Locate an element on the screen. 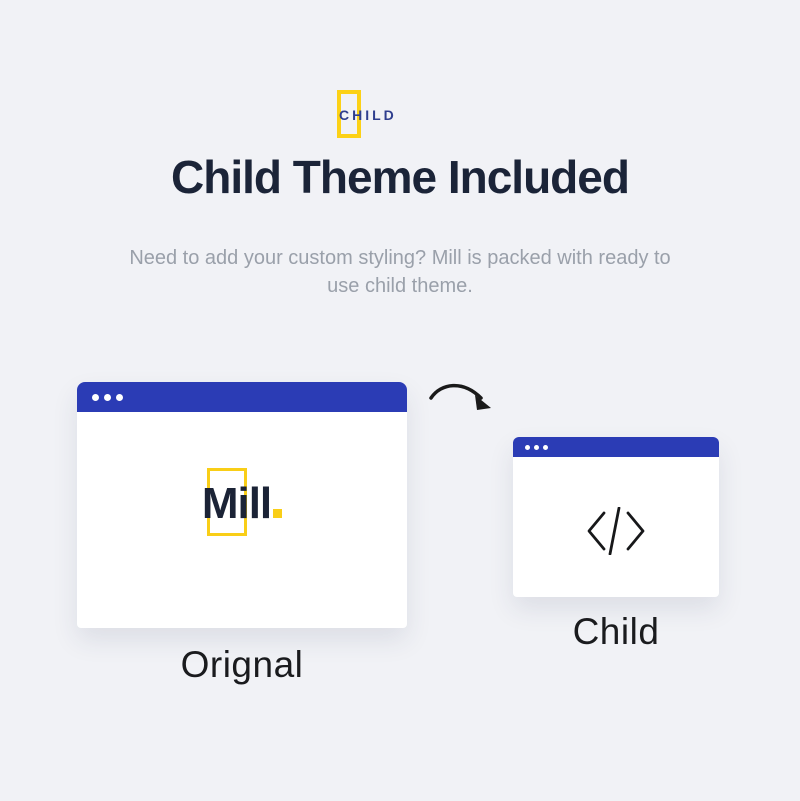 The height and width of the screenshot is (801, 800). original-window-label: Orignal is located at coordinates (242, 664).